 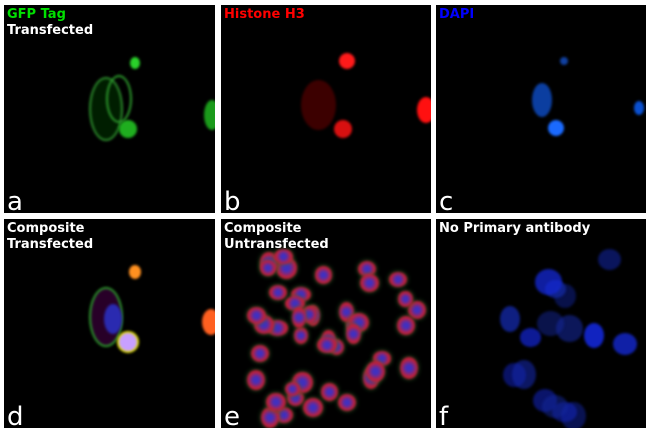 What do you see at coordinates (264, 14) in the screenshot?
I see `panel-title: Histone H3` at bounding box center [264, 14].